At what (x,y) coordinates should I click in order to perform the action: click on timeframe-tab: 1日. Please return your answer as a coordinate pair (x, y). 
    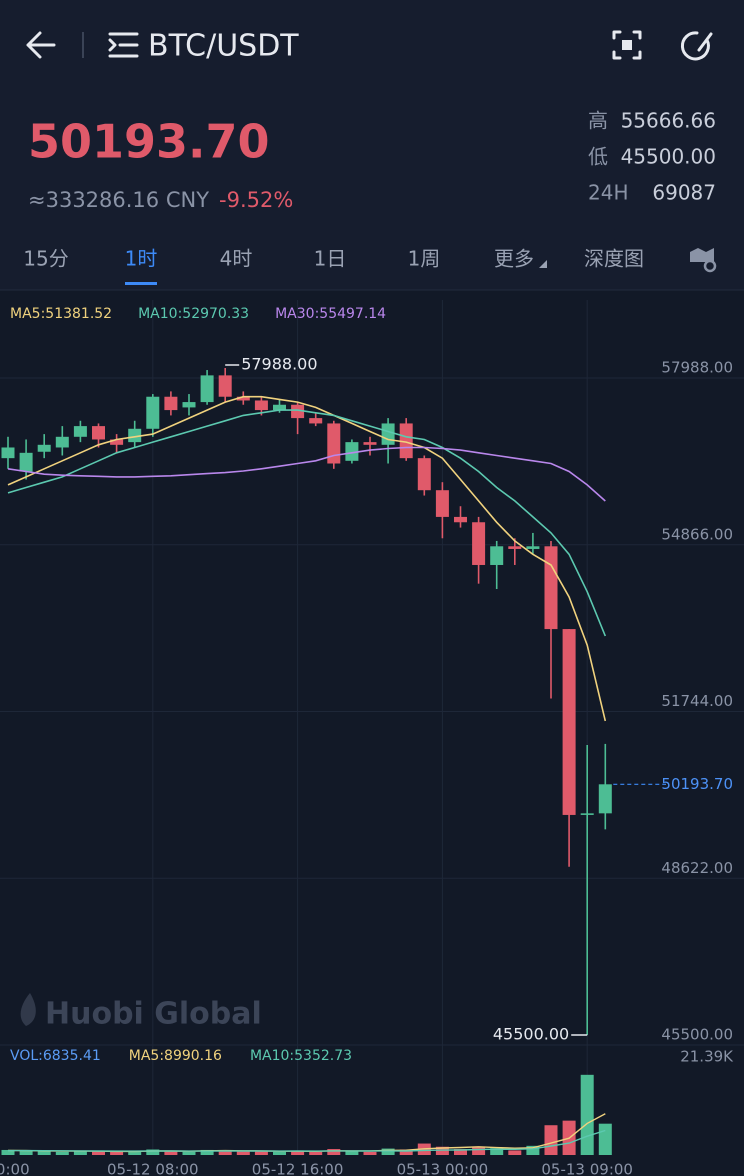
    Looking at the image, I should click on (330, 259).